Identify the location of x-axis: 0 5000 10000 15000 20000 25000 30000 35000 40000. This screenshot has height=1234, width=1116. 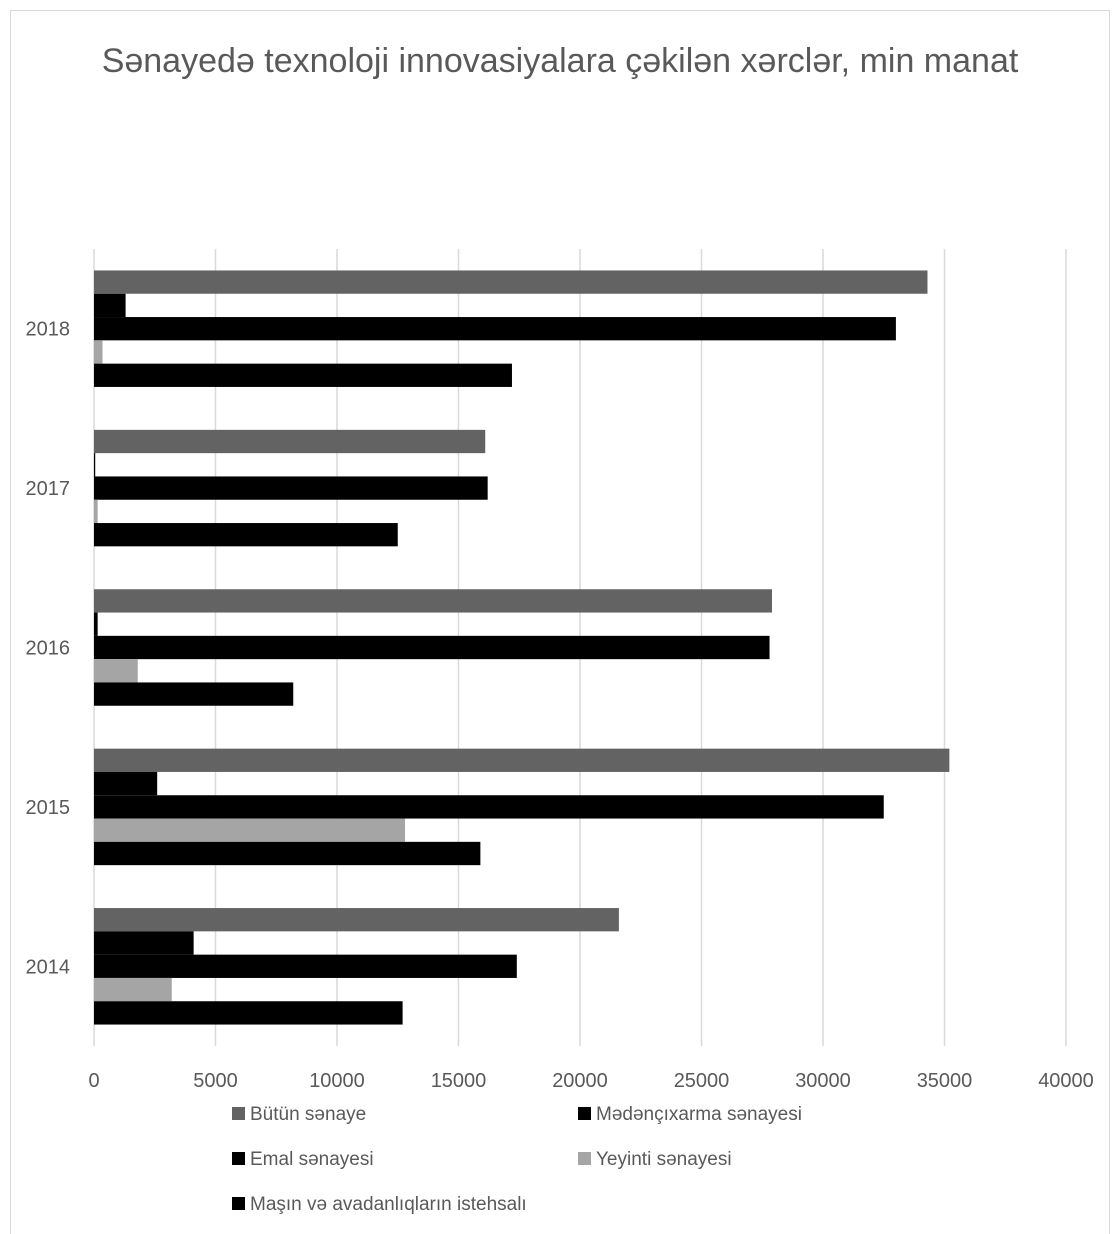
(590, 1081).